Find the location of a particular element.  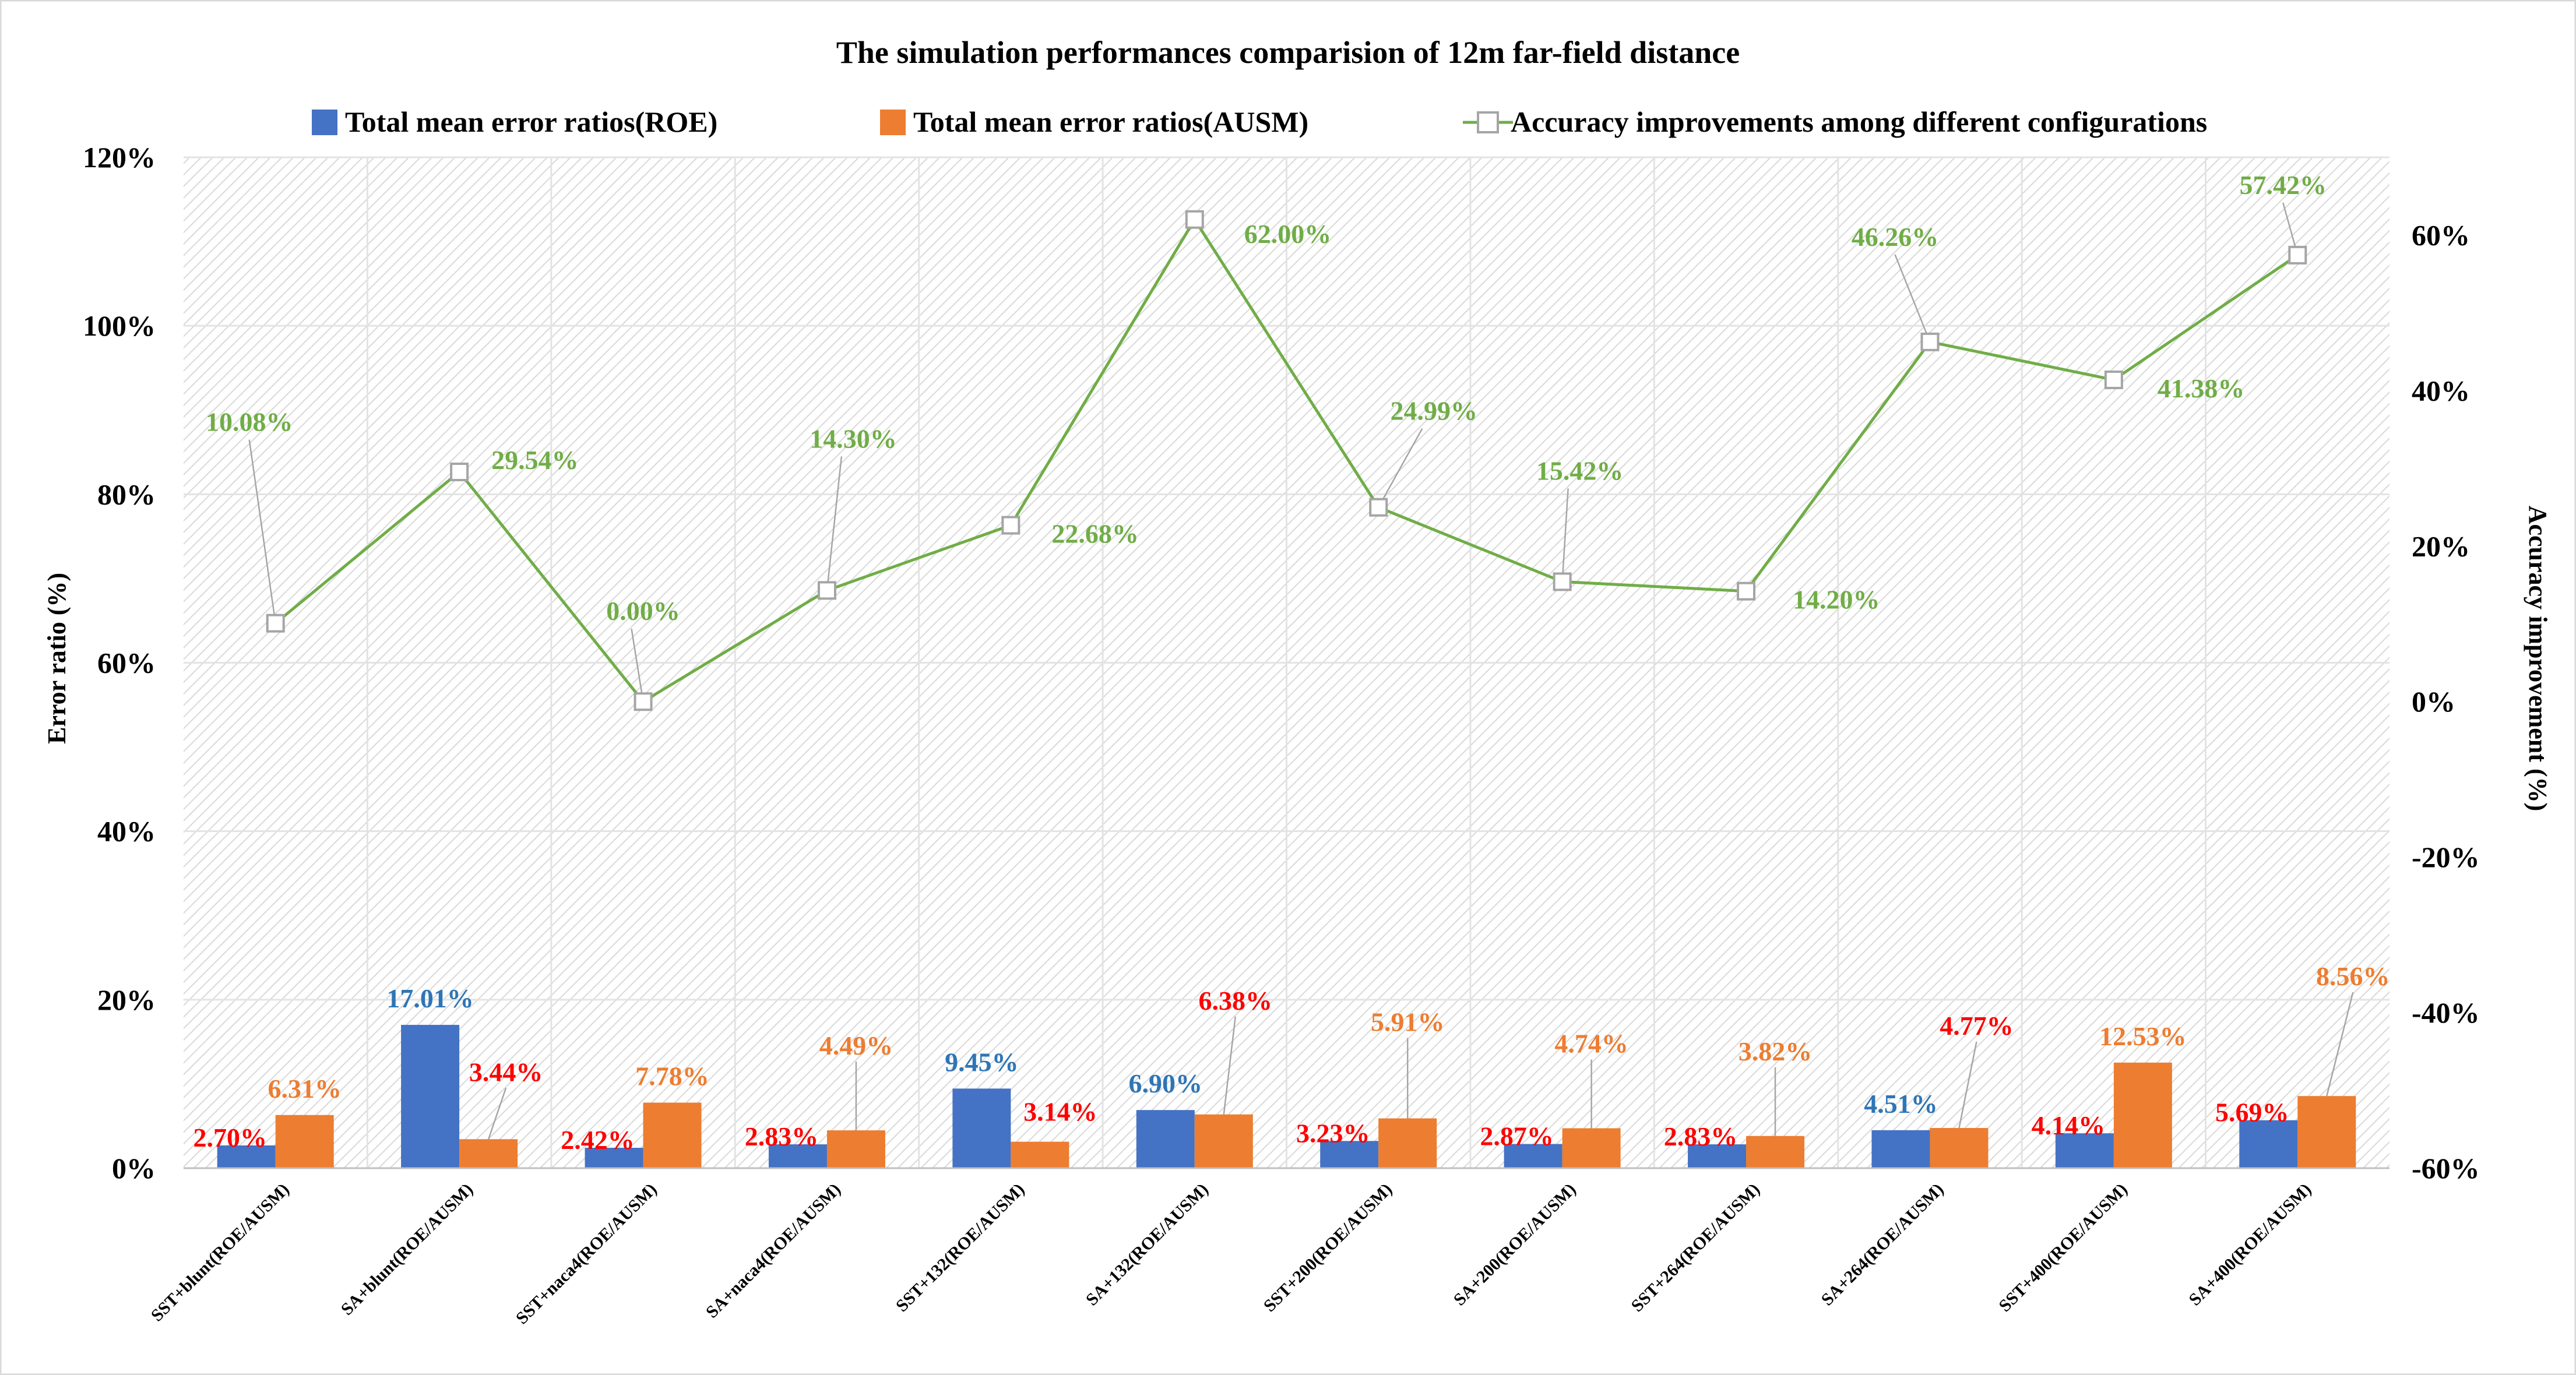

data-label-roe: 2.42% is located at coordinates (598, 1140).